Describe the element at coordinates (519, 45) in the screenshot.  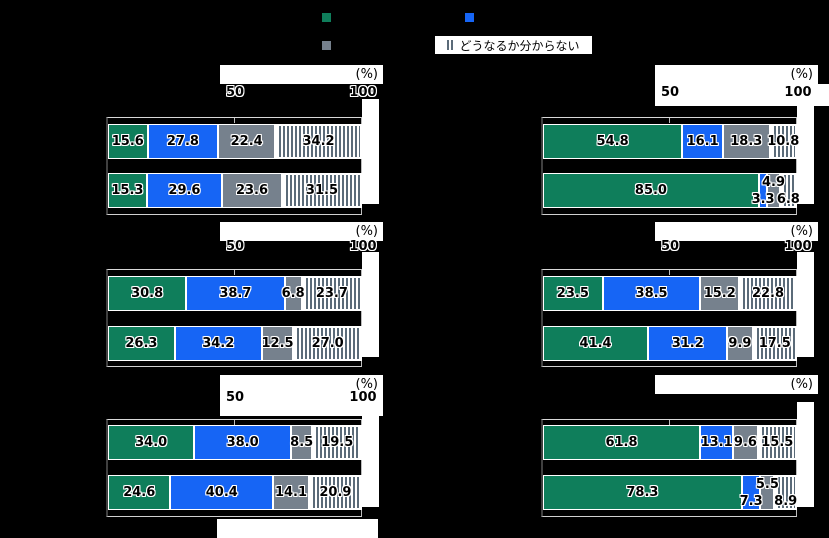
I see `legend-label: どうなるか分からない` at that location.